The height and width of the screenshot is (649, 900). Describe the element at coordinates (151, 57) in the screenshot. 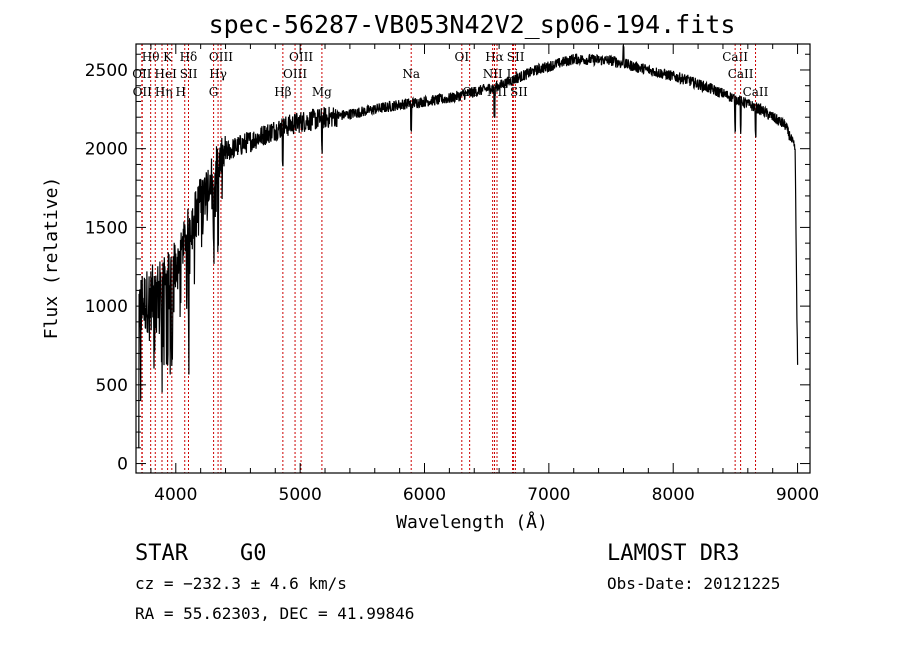

I see `line-label: Hθ` at that location.